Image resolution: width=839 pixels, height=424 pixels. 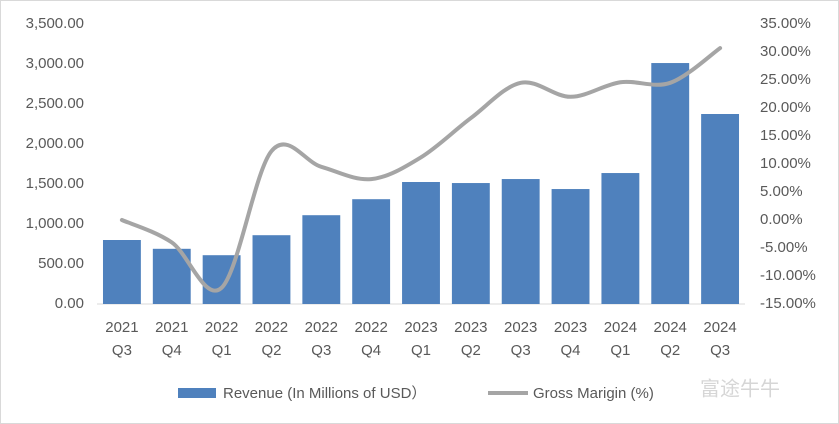 What do you see at coordinates (788, 303) in the screenshot?
I see `y2-tick-label: -15.00%` at bounding box center [788, 303].